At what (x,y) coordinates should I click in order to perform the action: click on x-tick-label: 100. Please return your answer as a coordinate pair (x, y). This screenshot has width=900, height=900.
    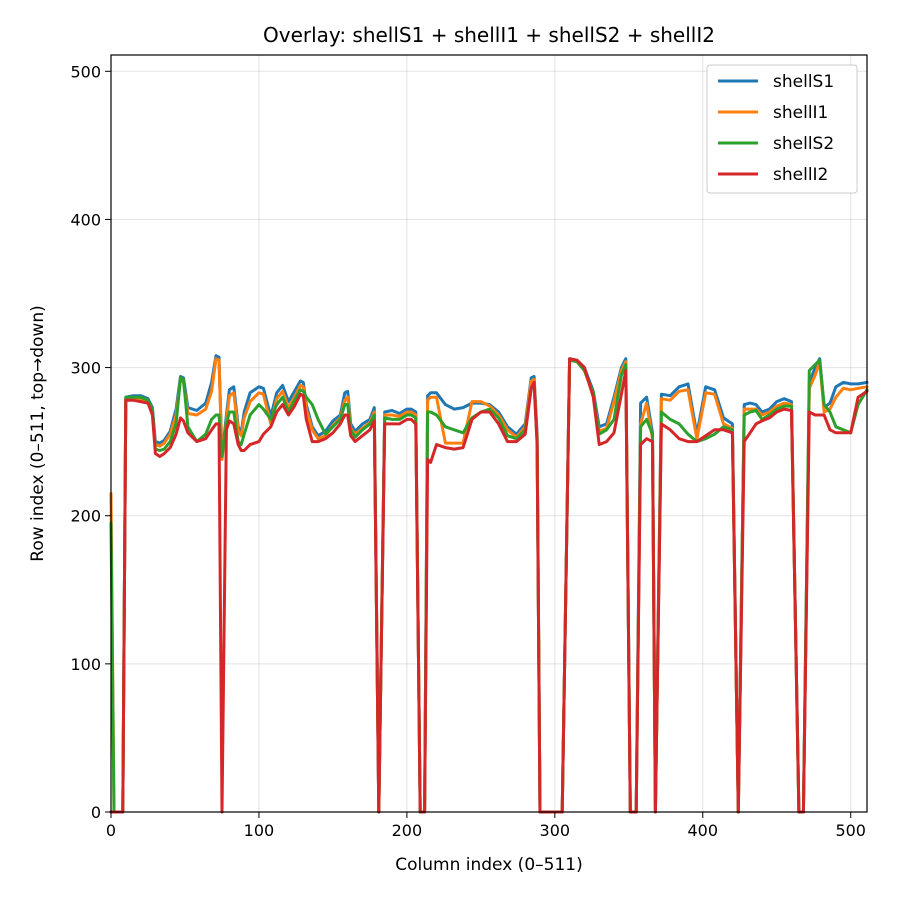
    Looking at the image, I should click on (259, 830).